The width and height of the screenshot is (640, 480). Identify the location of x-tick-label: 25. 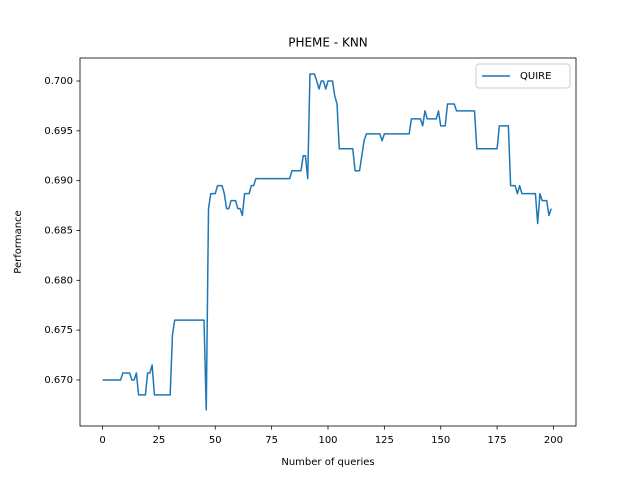
(159, 440).